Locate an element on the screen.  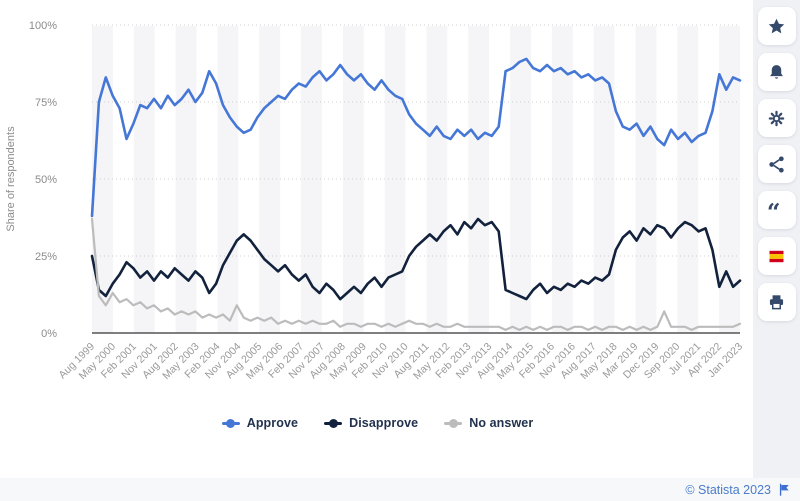
legend-marker-disapprove is located at coordinates (333, 423).